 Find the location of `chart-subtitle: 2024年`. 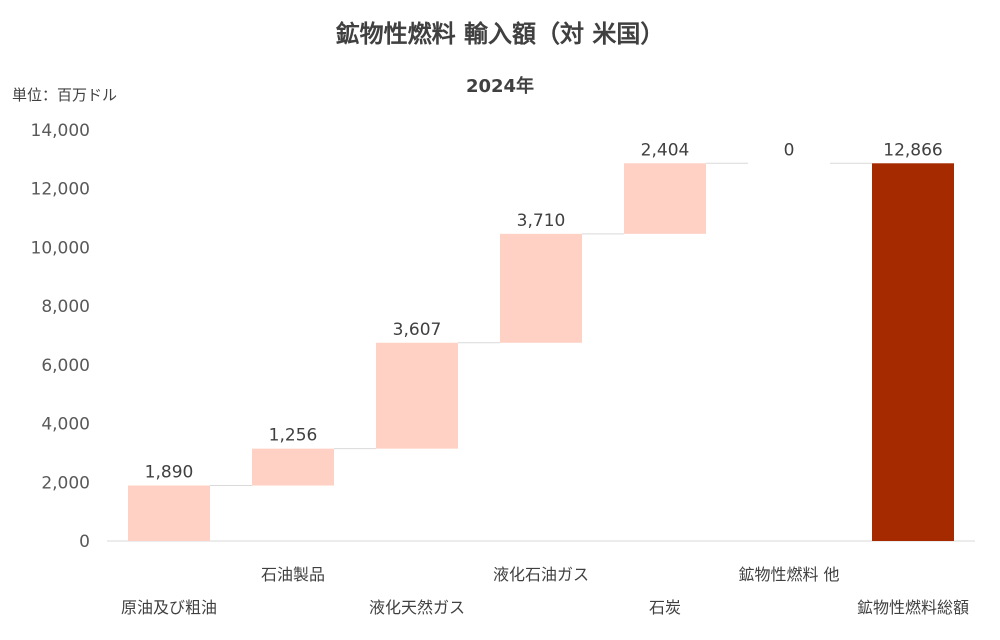

chart-subtitle: 2024年 is located at coordinates (500, 86).